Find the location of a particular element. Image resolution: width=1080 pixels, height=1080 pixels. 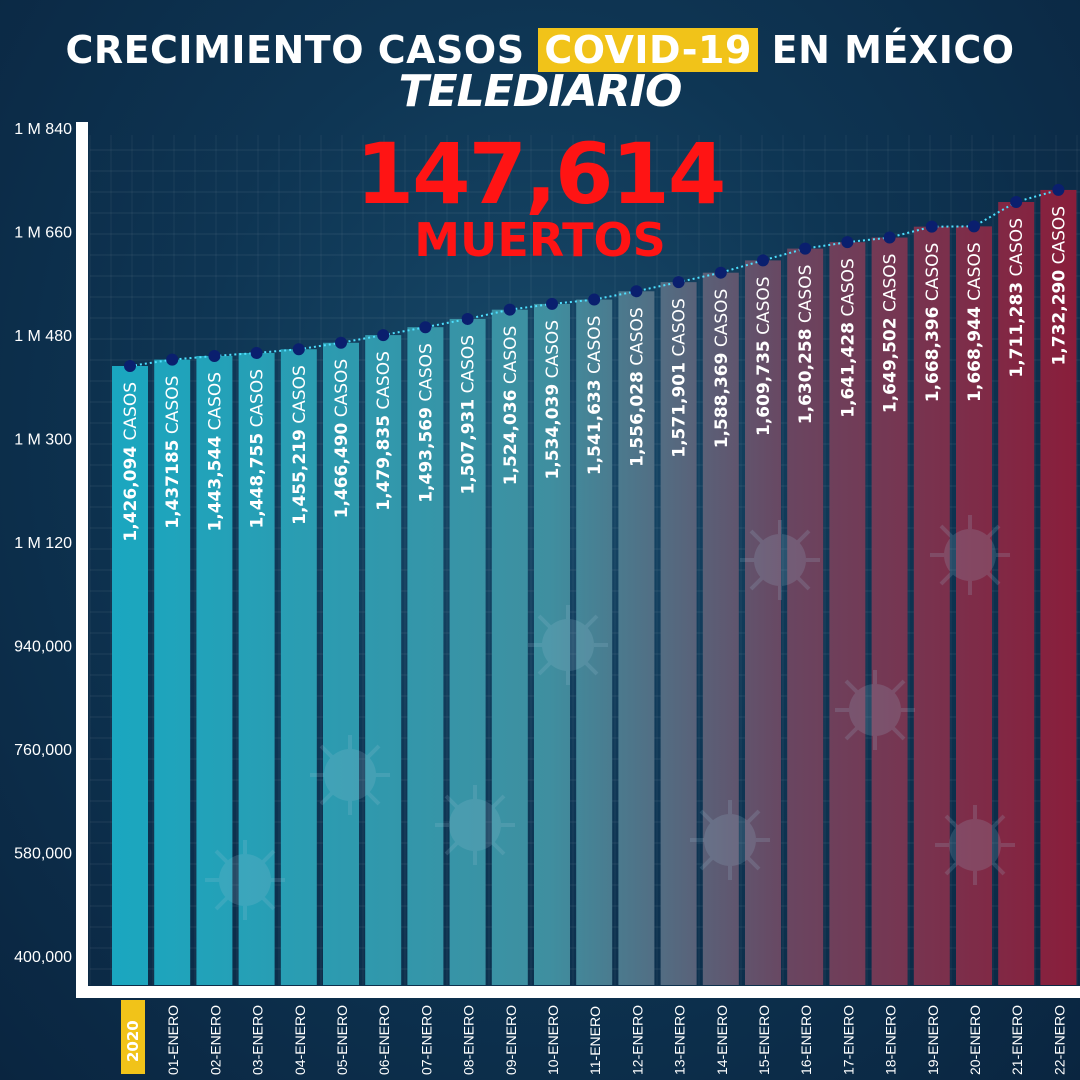

y-tick-label: 1 M 300 is located at coordinates (43, 440).